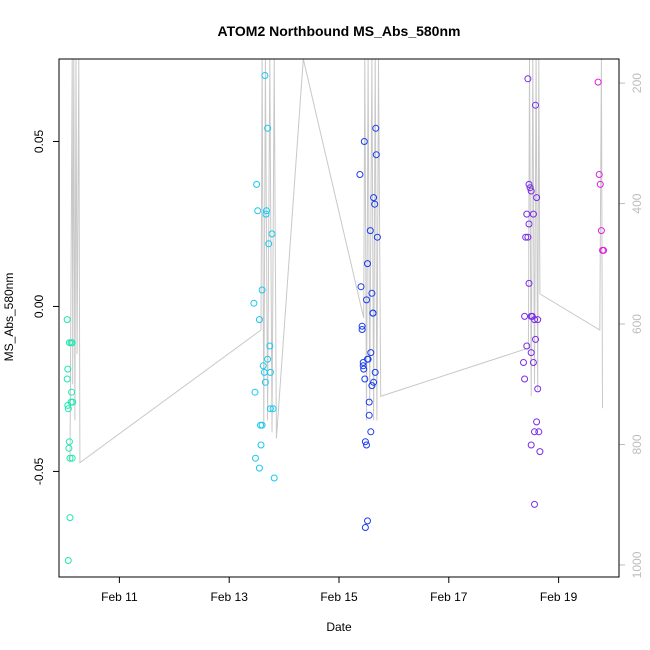 The image size is (650, 650). I want to click on right-tick-label: 800, so click(637, 444).